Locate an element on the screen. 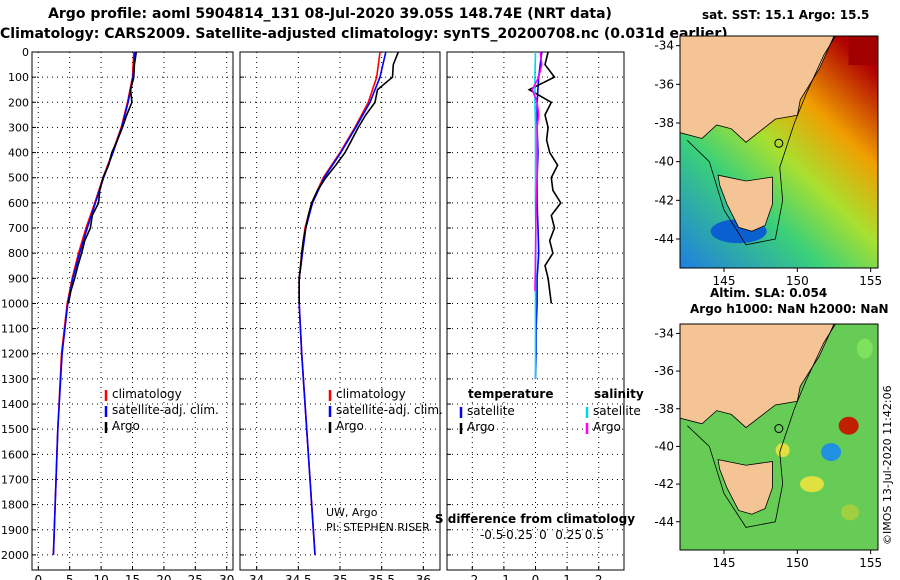 The width and height of the screenshot is (900, 580). salinity-legend-label: Argo is located at coordinates (350, 426).